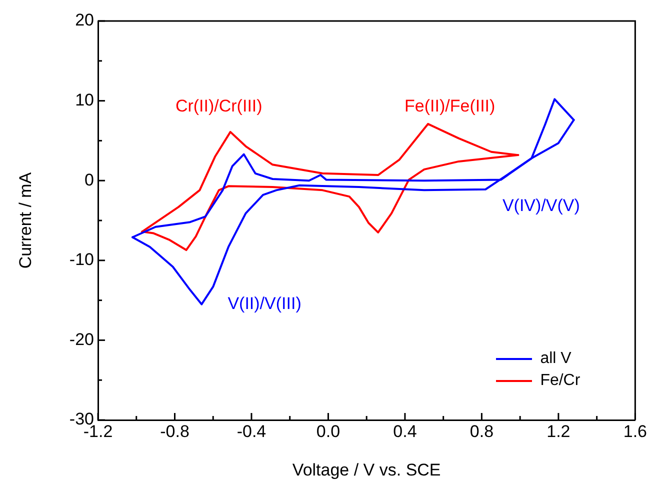 The height and width of the screenshot is (481, 649). I want to click on x-tick-label: -0.4, so click(251, 431).